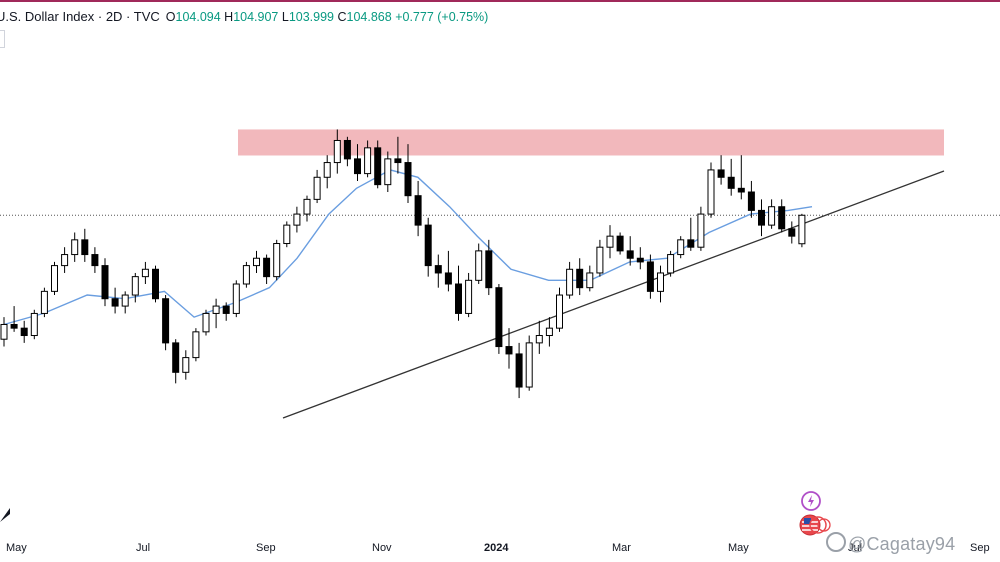  I want to click on symbol-title: U.S. Dollar Index · 2D · TVC, so click(80, 16).